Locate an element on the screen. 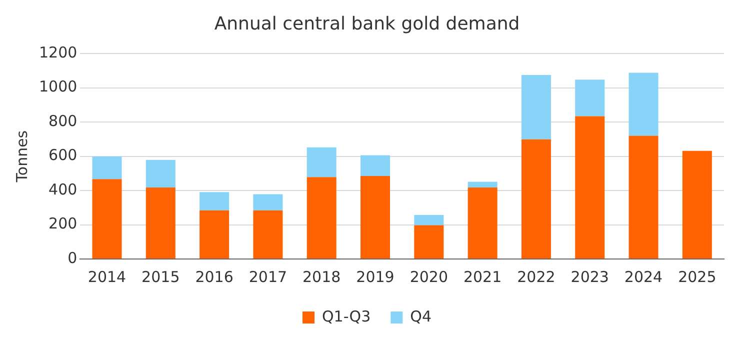 The width and height of the screenshot is (744, 343). y-tick-label: 800 is located at coordinates (63, 121).